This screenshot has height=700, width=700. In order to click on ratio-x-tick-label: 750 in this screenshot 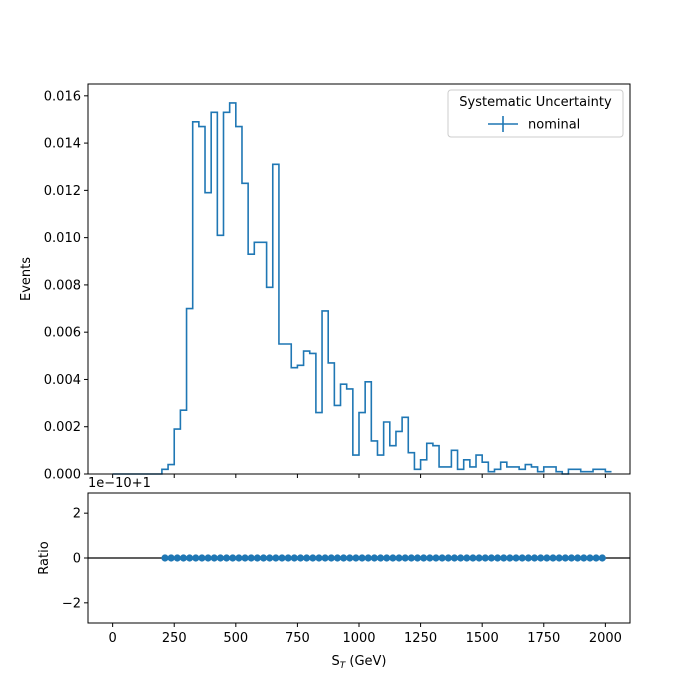, I will do `click(297, 638)`.